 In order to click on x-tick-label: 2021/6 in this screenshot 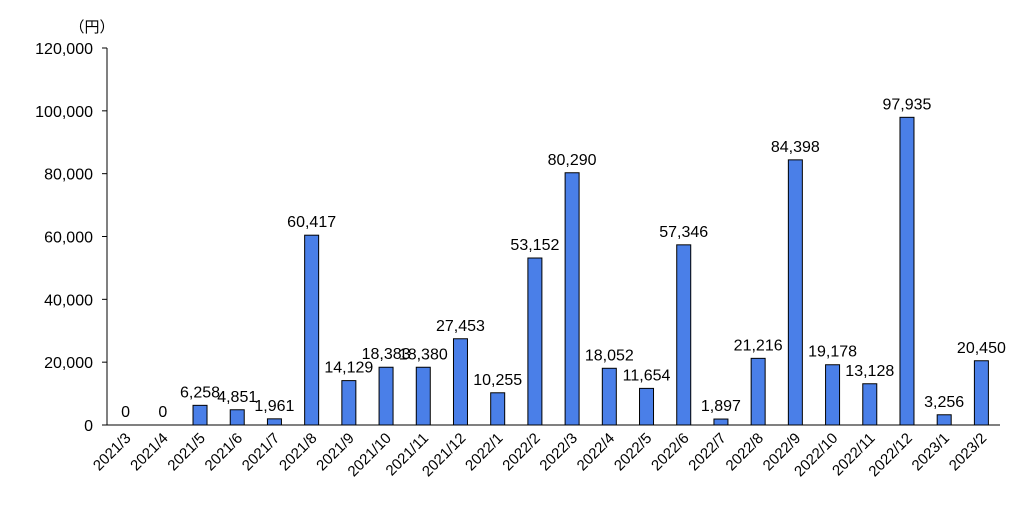, I will do `click(224, 452)`.